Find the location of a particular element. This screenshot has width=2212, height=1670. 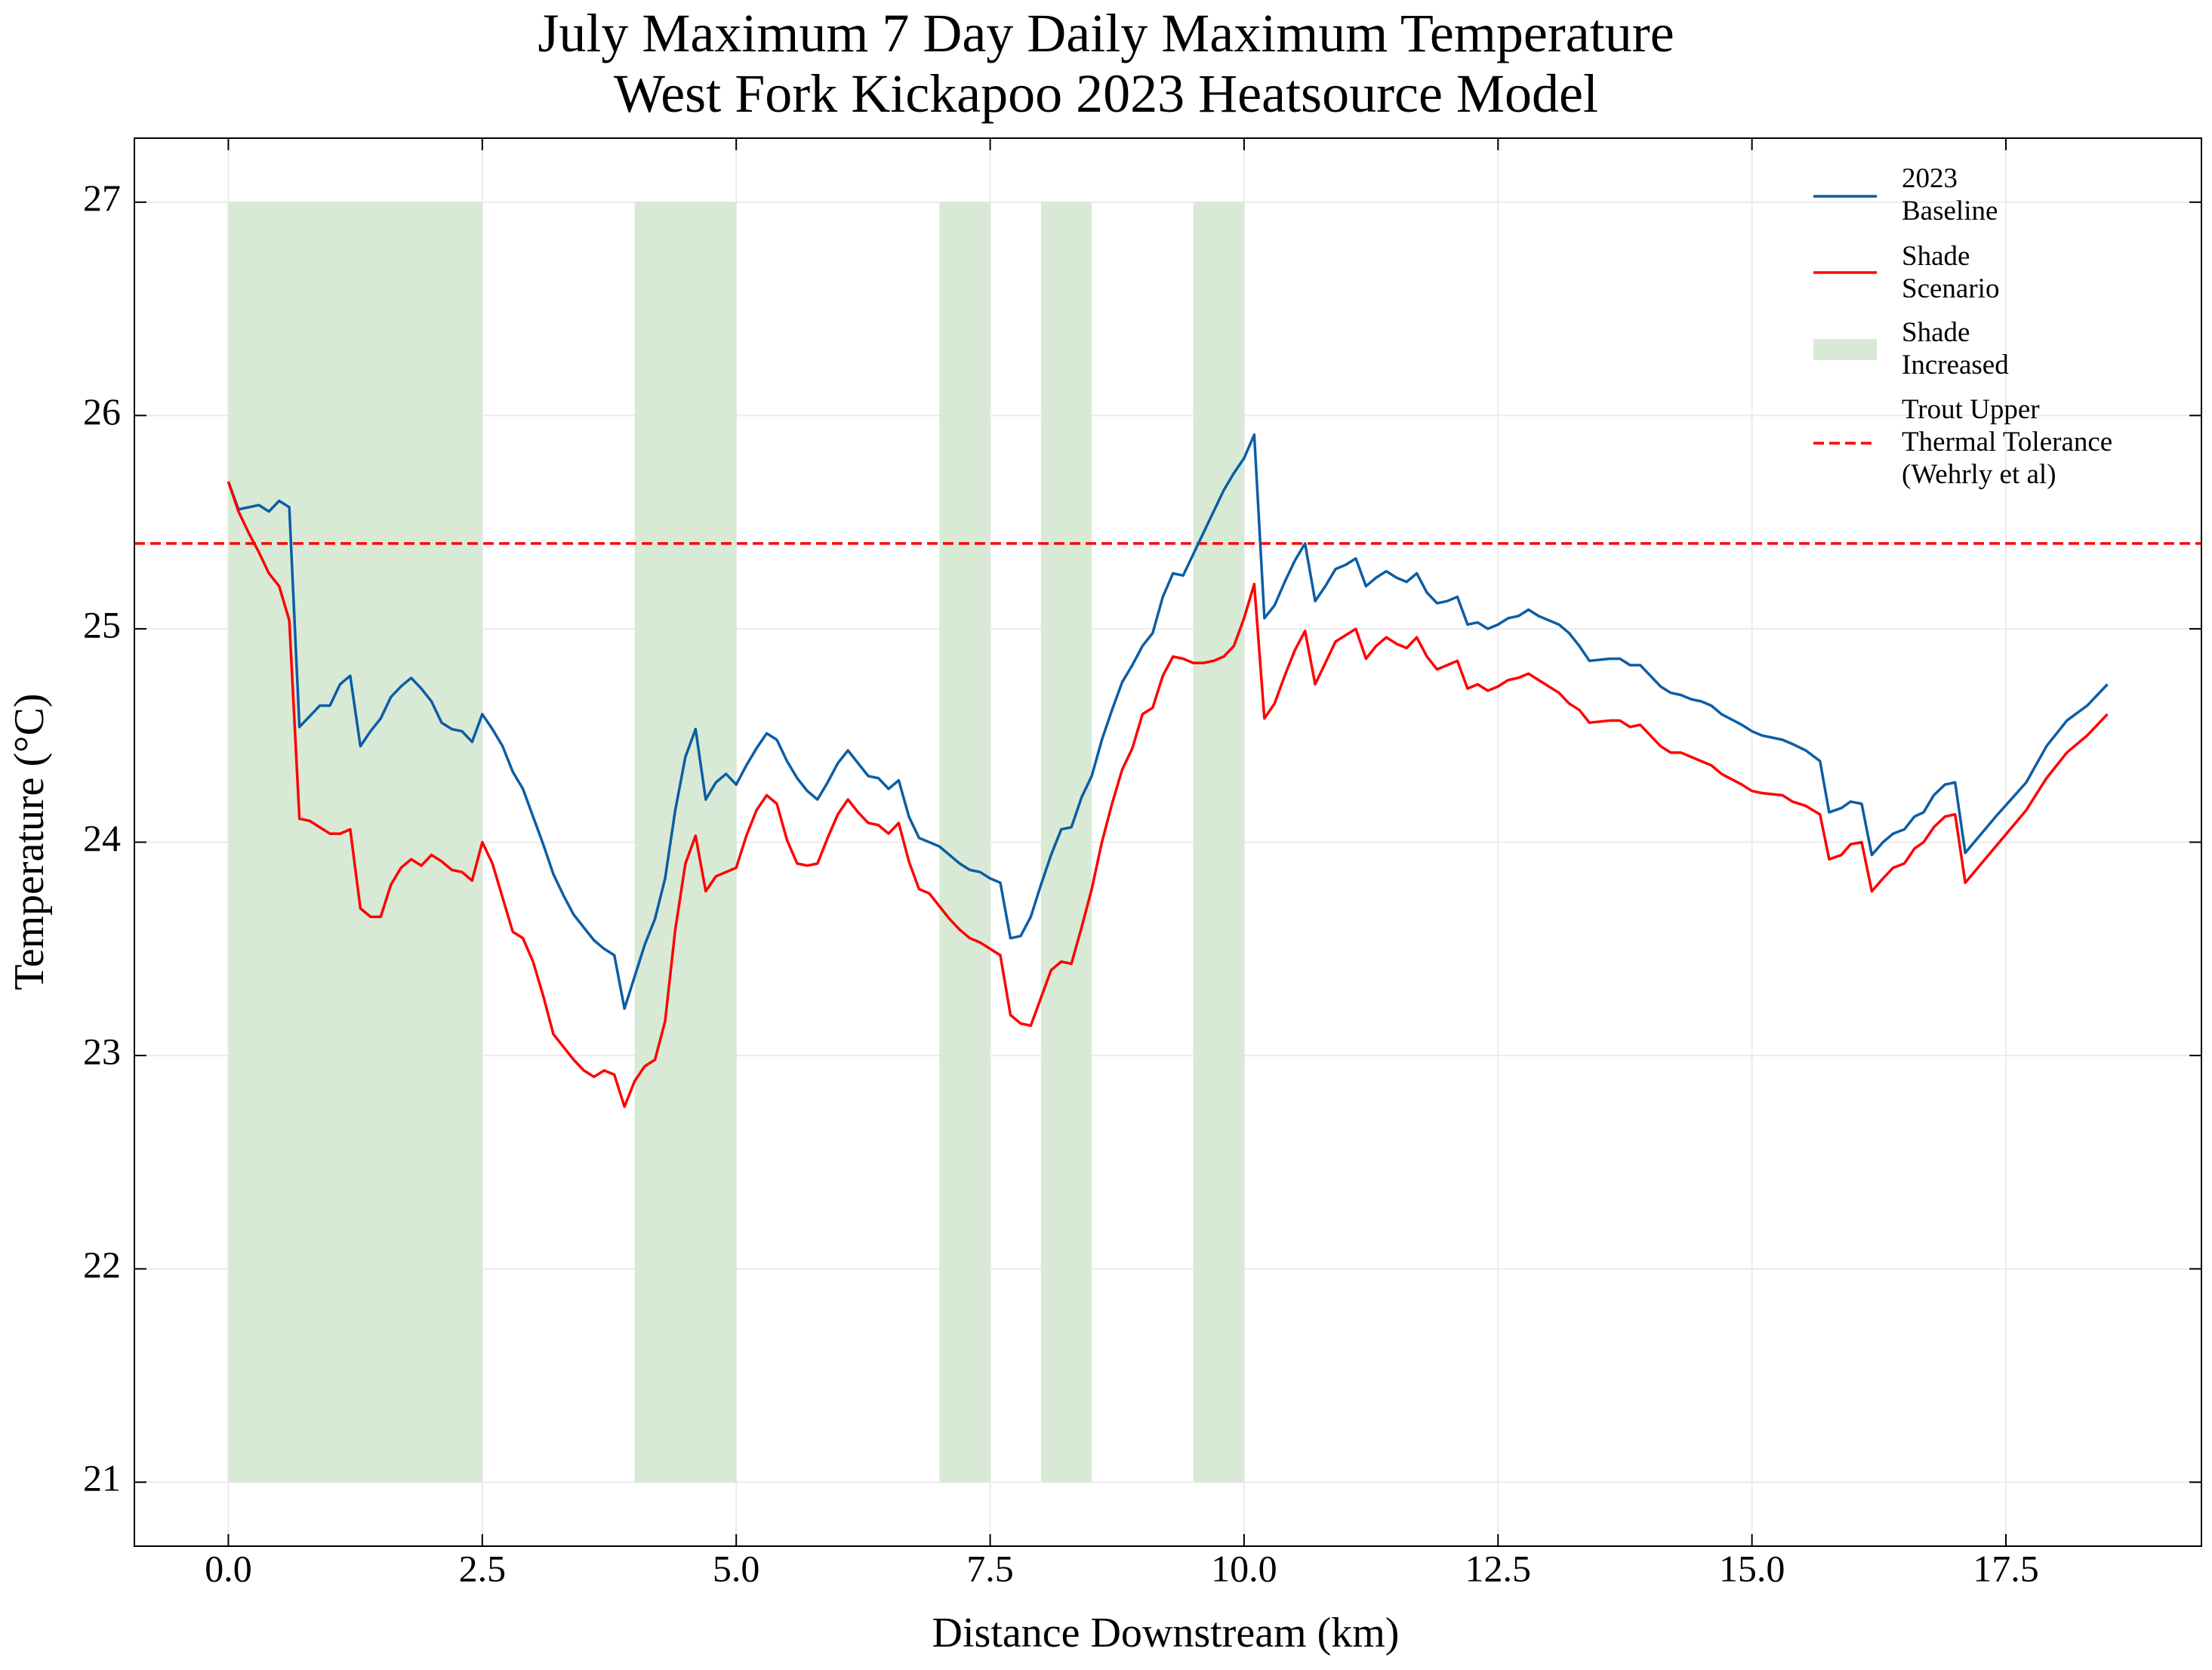

y-tick-label: 22 is located at coordinates (102, 1264).